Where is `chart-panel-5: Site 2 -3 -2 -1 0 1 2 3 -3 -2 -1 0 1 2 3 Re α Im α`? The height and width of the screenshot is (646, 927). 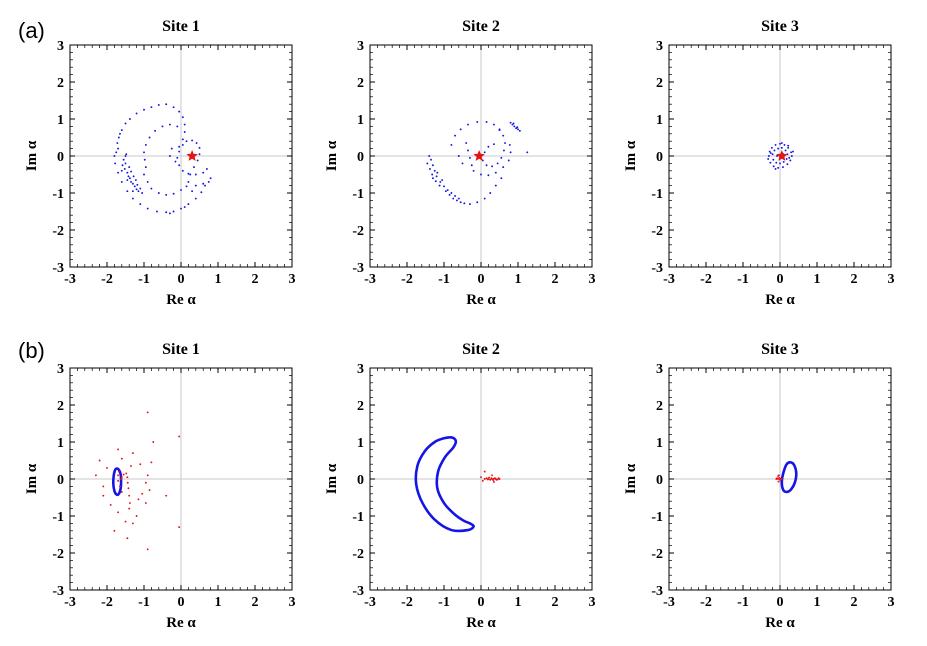 chart-panel-5: Site 2 -3 -2 -1 0 1 2 3 -3 -2 -1 0 1 2 3 Re α Im α is located at coordinates (460, 486).